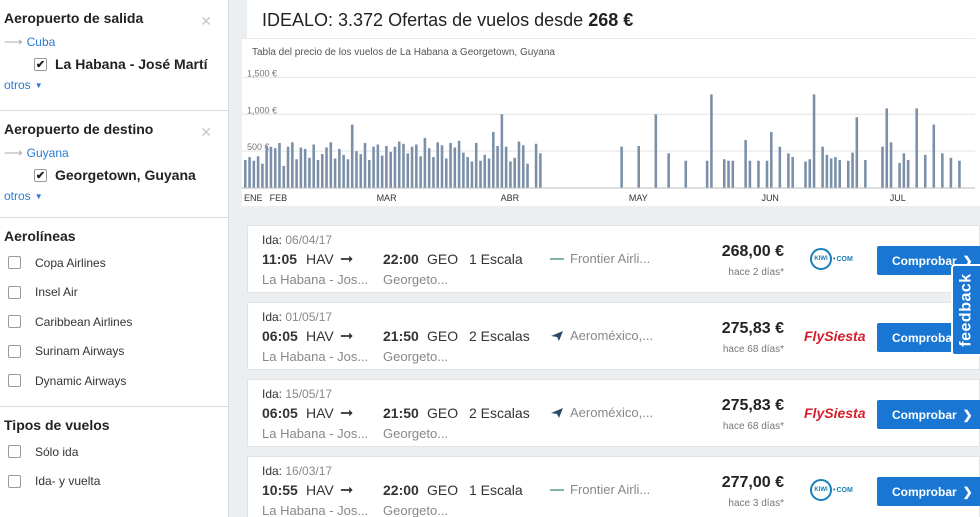  What do you see at coordinates (40, 175) in the screenshot?
I see `checkbox-checked: ✔` at bounding box center [40, 175].